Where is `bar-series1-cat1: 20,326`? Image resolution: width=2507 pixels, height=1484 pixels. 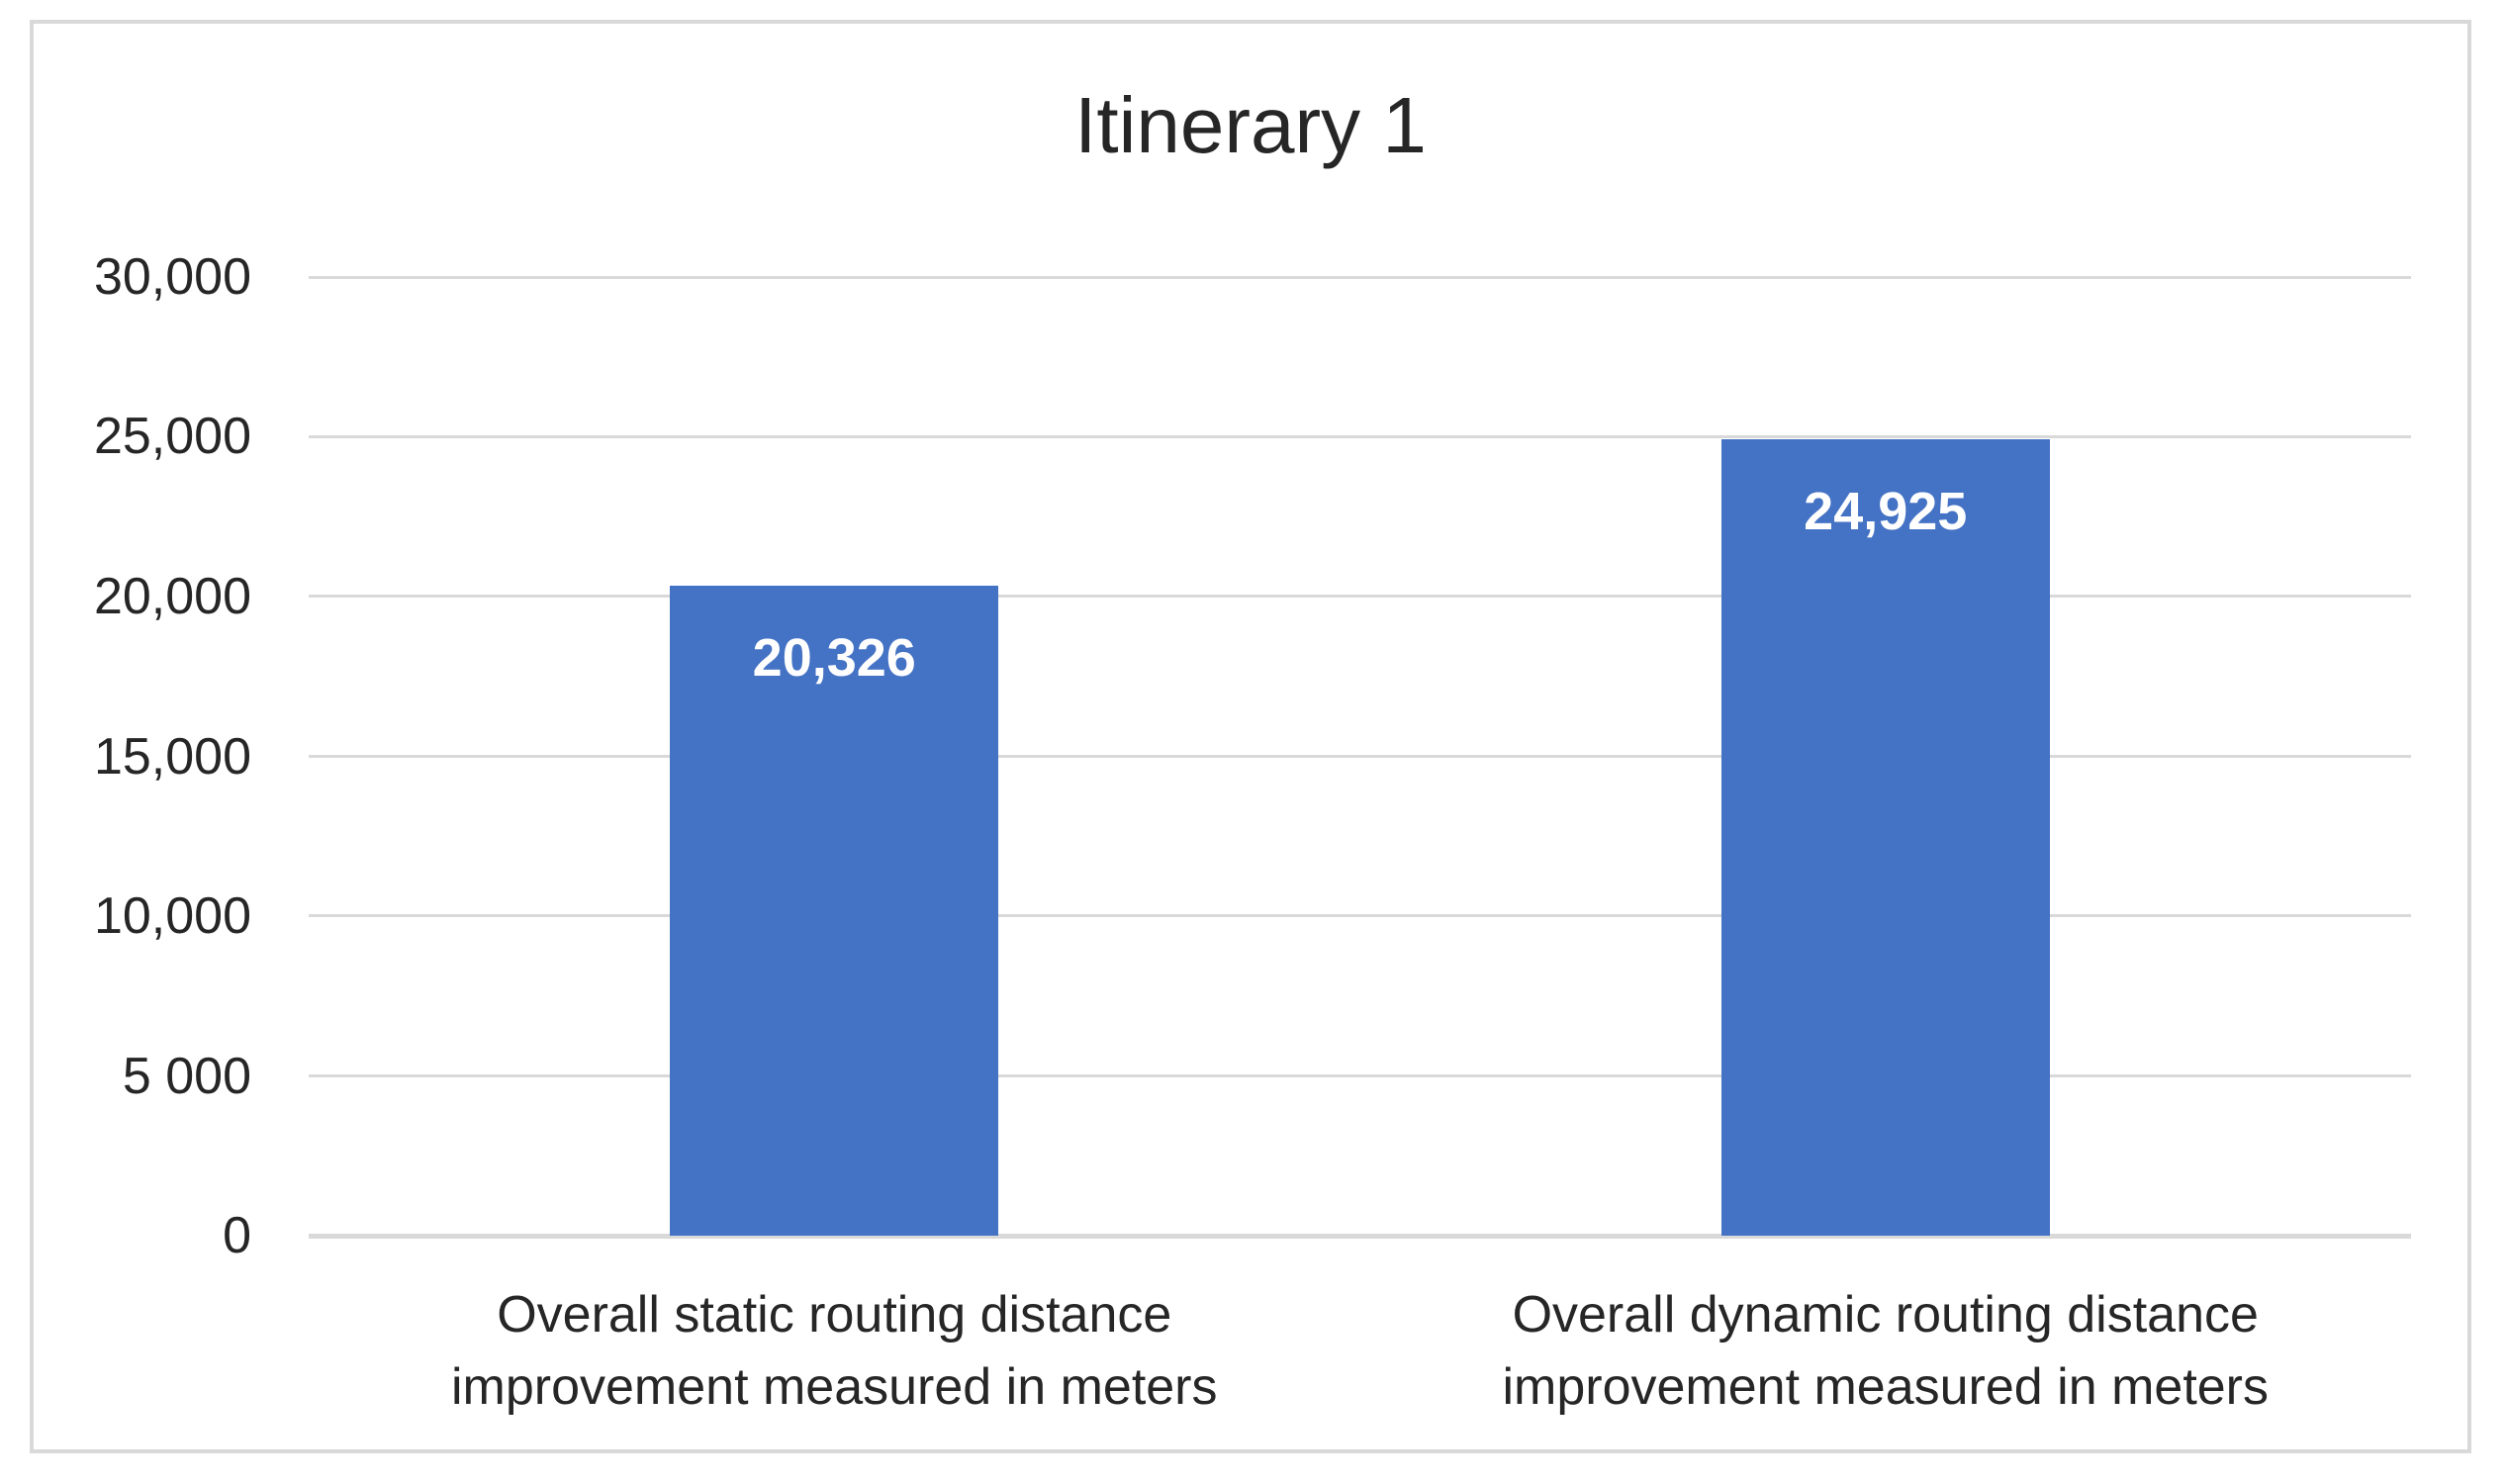 bar-series1-cat1: 20,326 is located at coordinates (834, 911).